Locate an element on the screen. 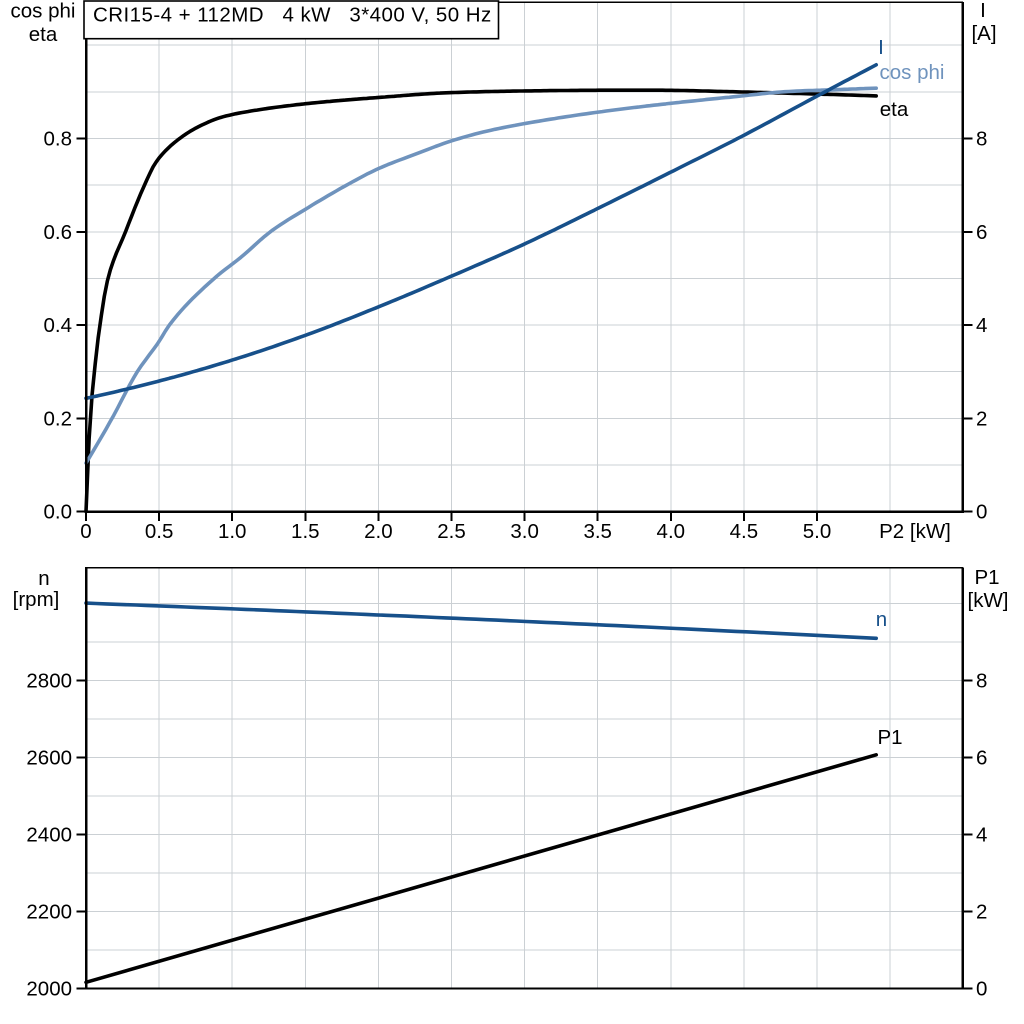 This screenshot has height=1024, width=1024. svg-text: [rpm] is located at coordinates (36, 599).